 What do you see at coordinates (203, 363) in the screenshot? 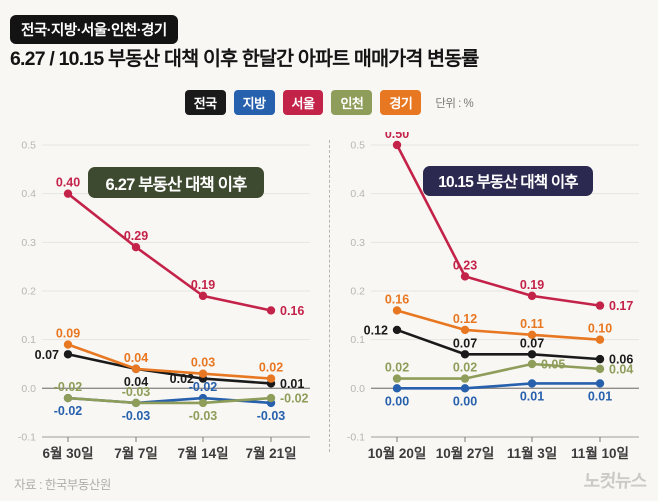
I see `value-label: 0.03` at bounding box center [203, 363].